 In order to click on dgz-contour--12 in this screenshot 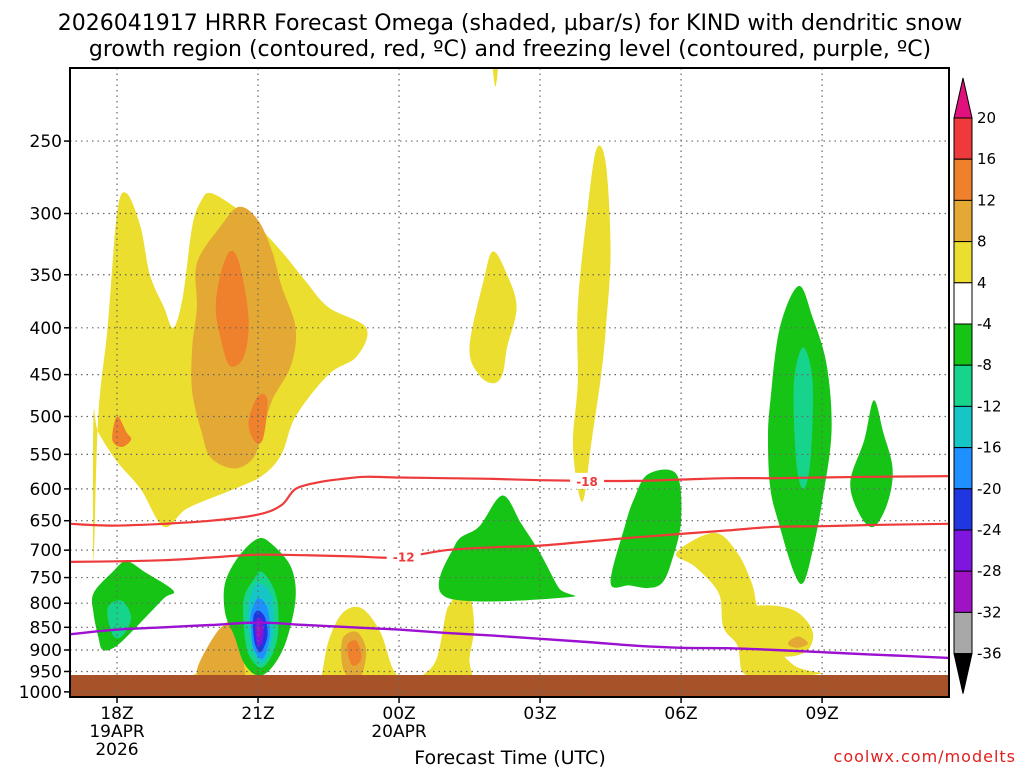, I will do `click(509, 542)`.